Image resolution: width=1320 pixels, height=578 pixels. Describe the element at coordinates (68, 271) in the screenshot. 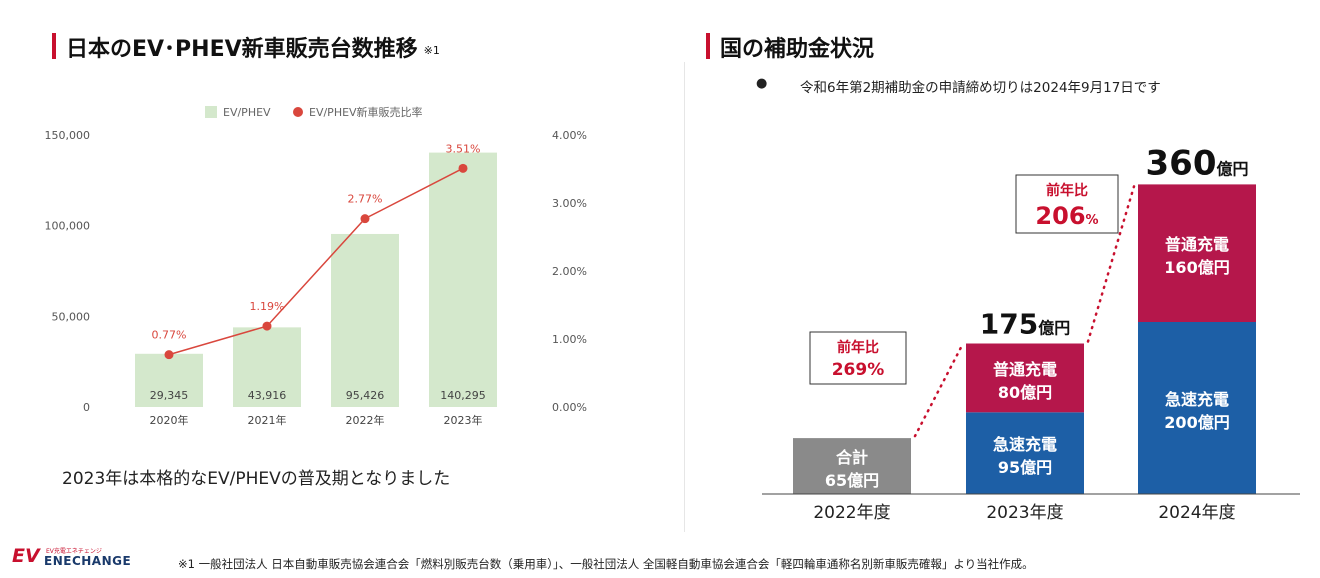

I see `ev-left-axis: 0 50,000 100,000 150,000` at that location.